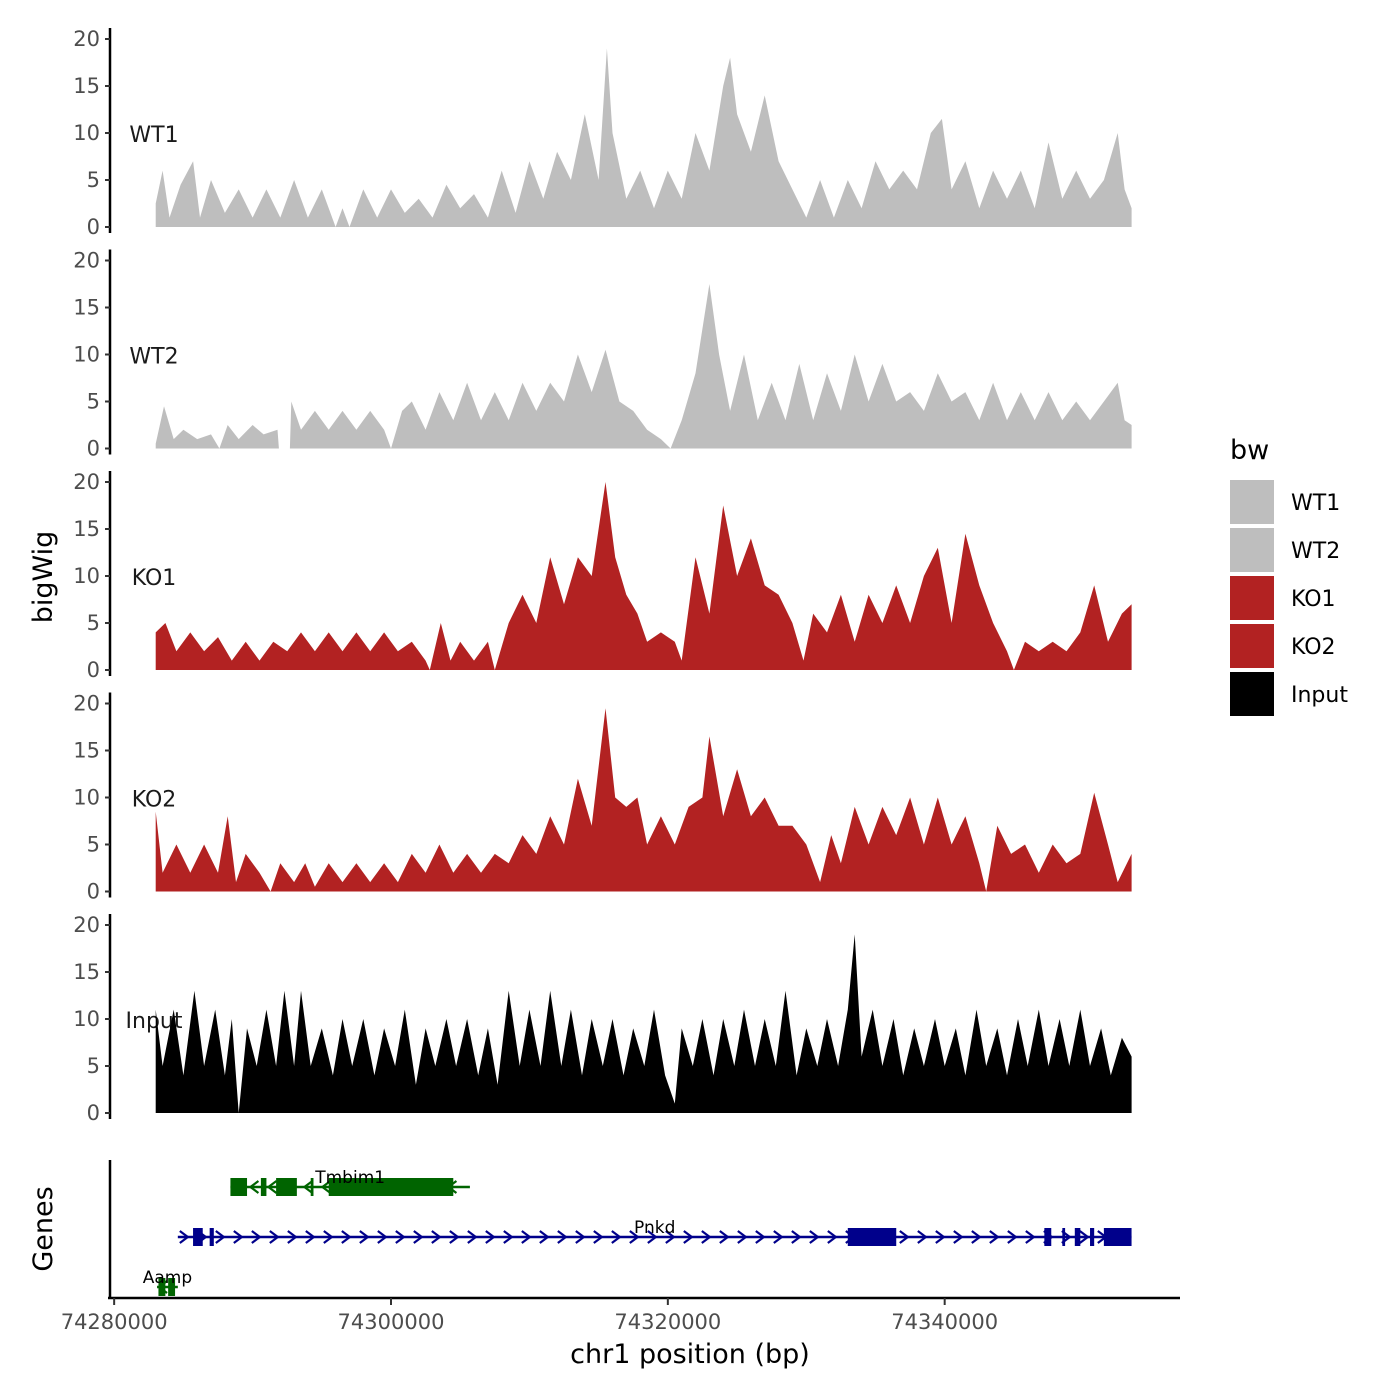 This screenshot has width=1400, height=1400. I want to click on legend-key-ko1, so click(1252, 598).